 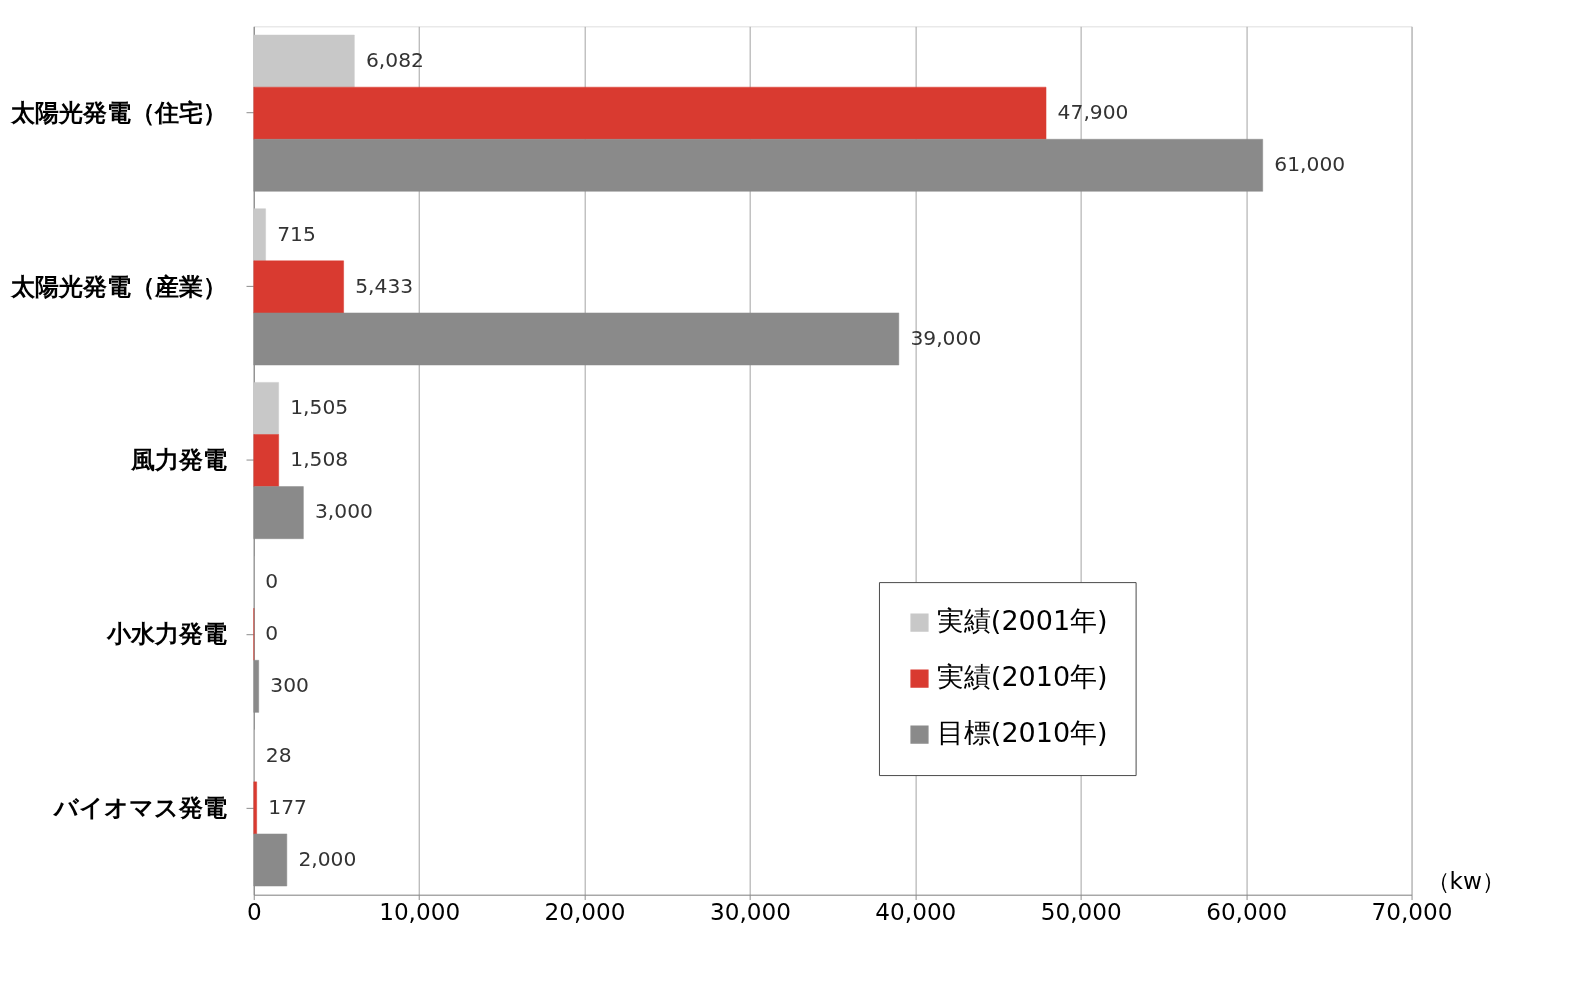 I want to click on data-label: 1,505, so click(x=319, y=407).